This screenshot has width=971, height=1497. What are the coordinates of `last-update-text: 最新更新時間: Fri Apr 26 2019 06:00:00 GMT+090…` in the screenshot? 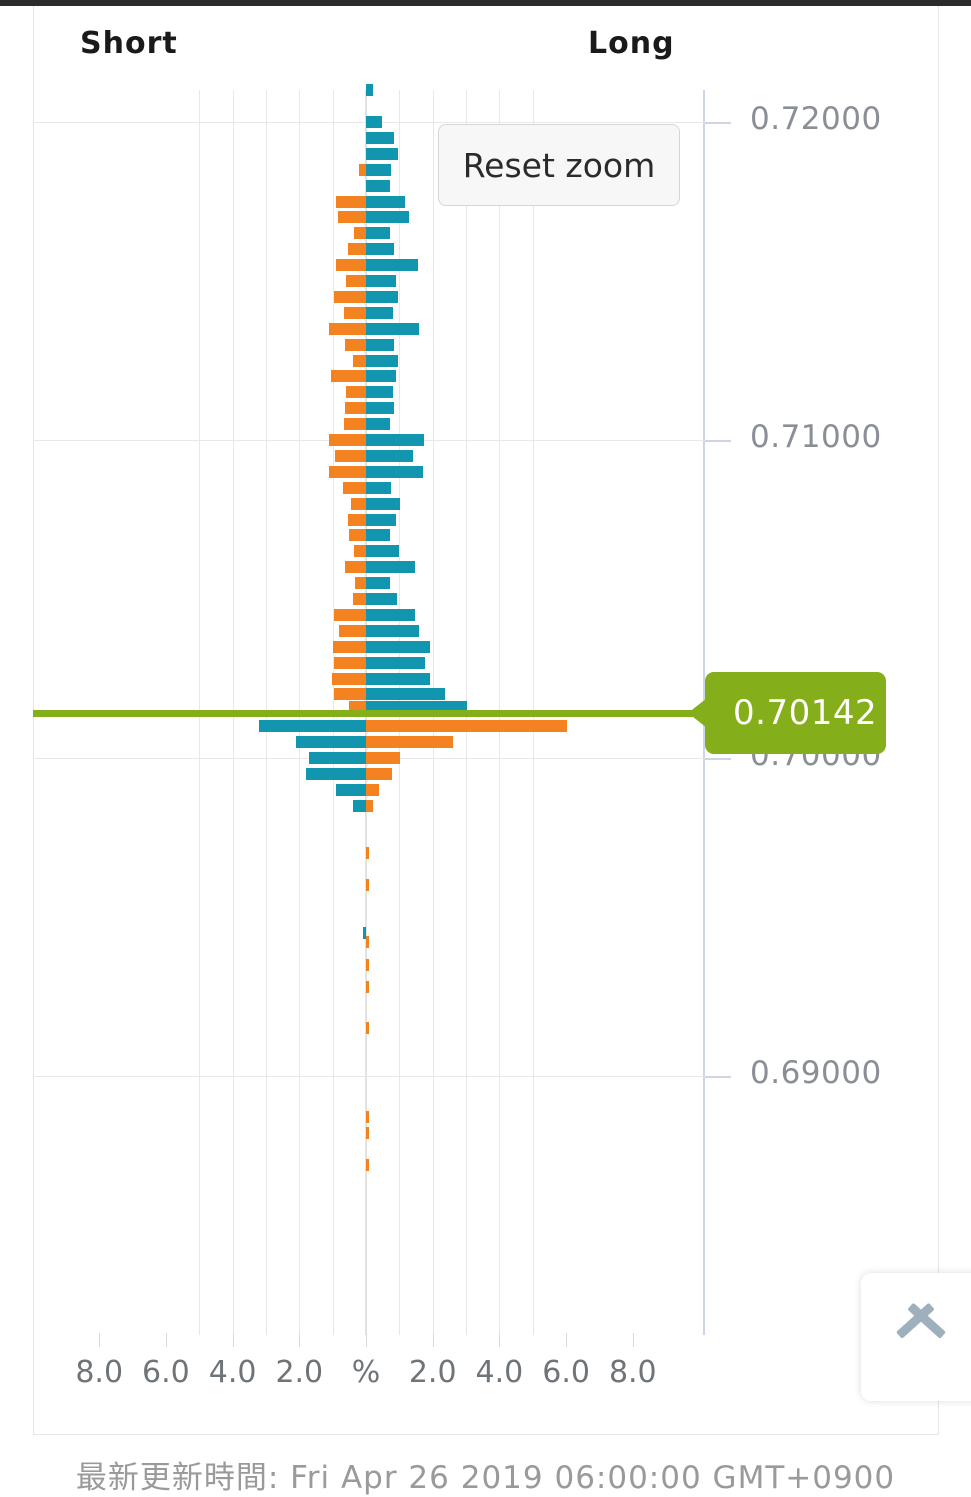 It's located at (485, 1478).